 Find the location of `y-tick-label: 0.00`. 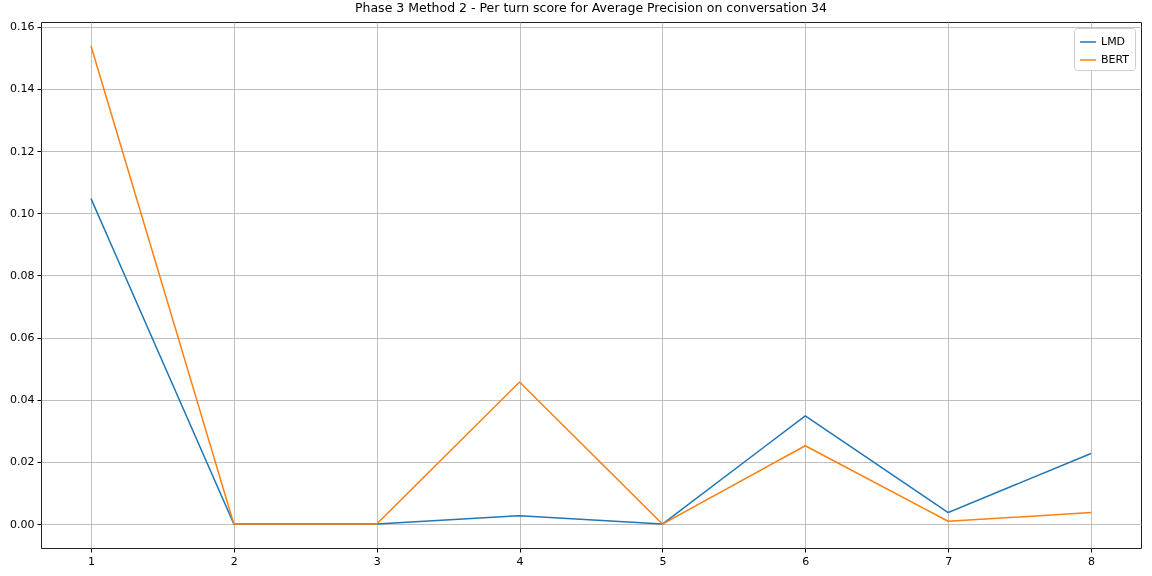

y-tick-label: 0.00 is located at coordinates (22, 524).